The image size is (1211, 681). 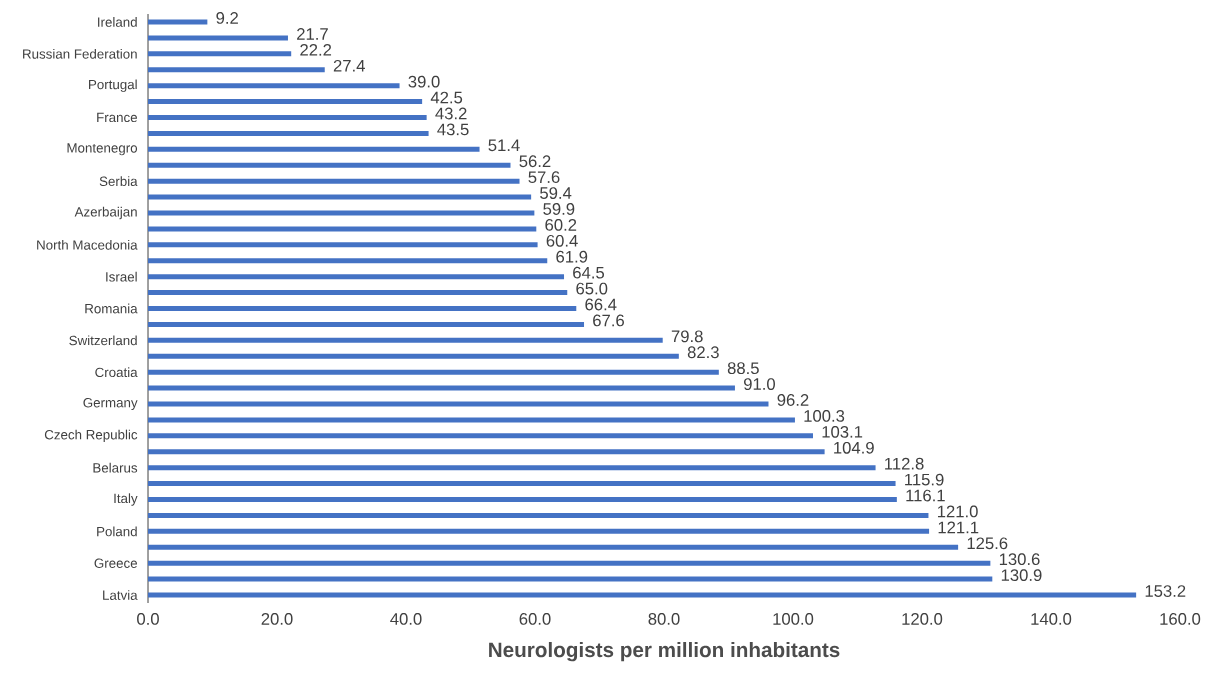 I want to click on y-tick-label: Russian Federation, so click(x=80, y=53).